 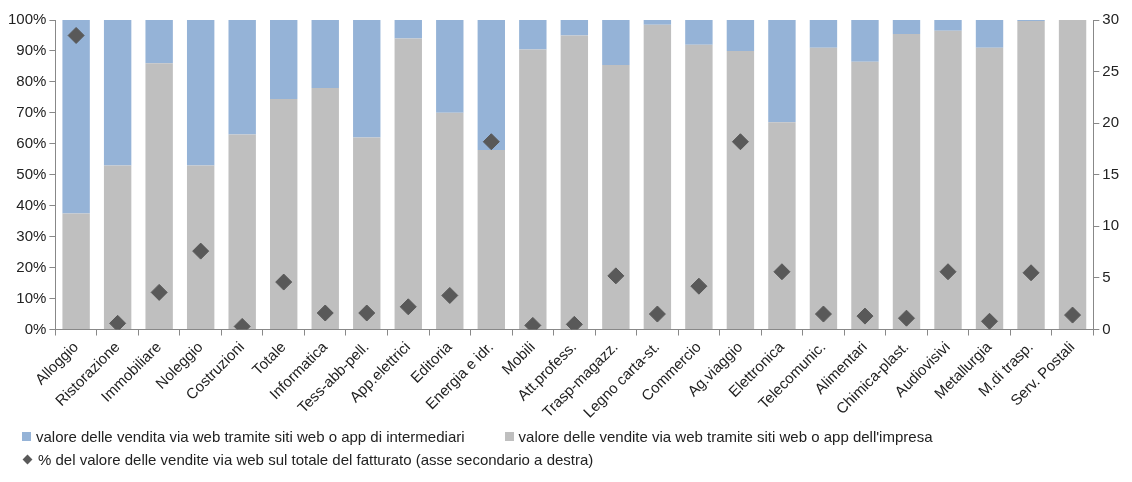 What do you see at coordinates (31, 266) in the screenshot?
I see `y-tick-label: 20%` at bounding box center [31, 266].